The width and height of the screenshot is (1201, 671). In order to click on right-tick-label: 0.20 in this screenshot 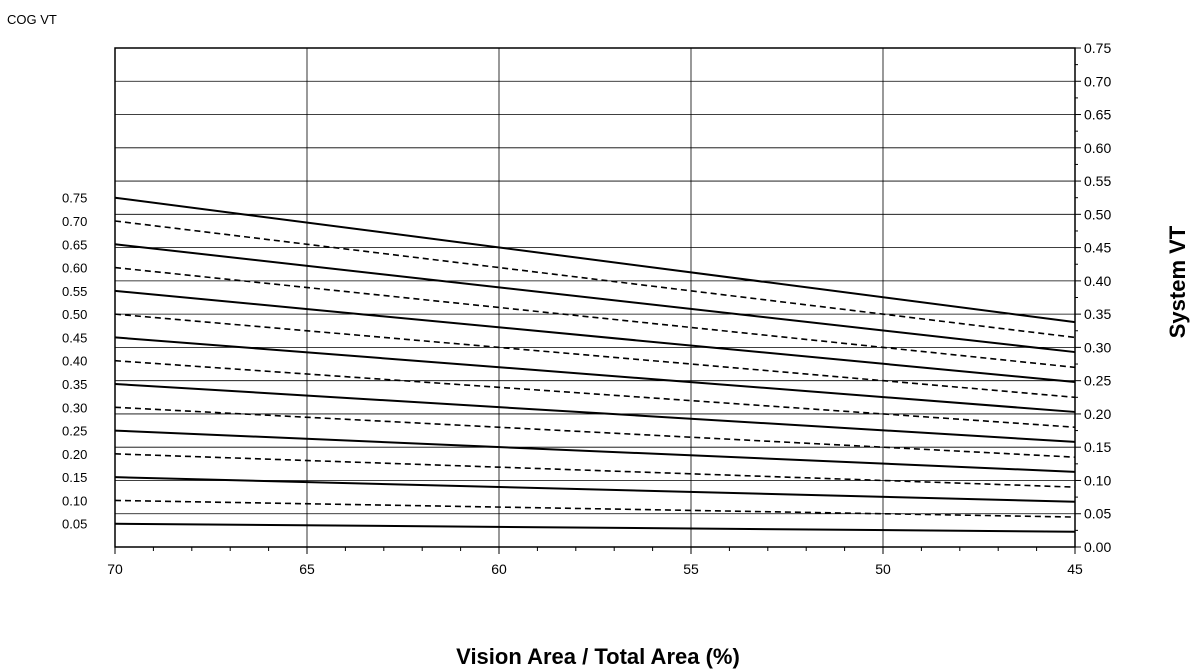, I will do `click(1097, 414)`.